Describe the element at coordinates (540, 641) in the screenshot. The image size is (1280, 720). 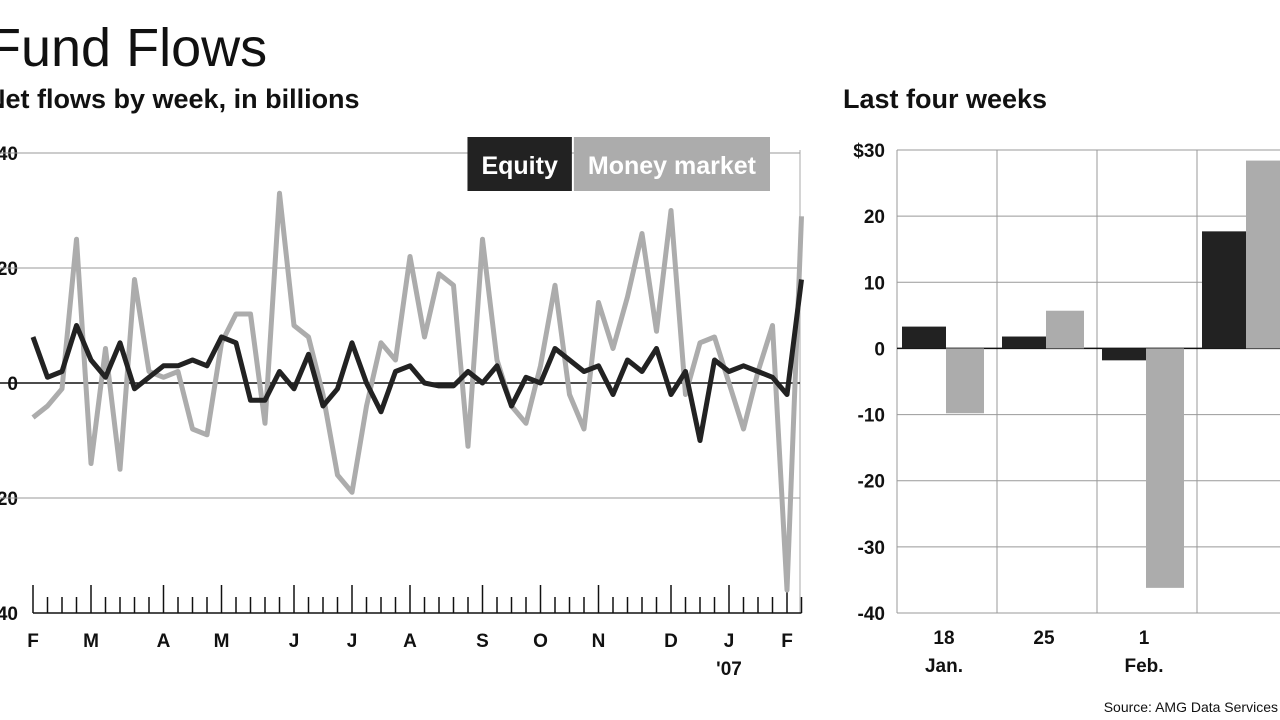
I see `x-tick-label: O` at that location.